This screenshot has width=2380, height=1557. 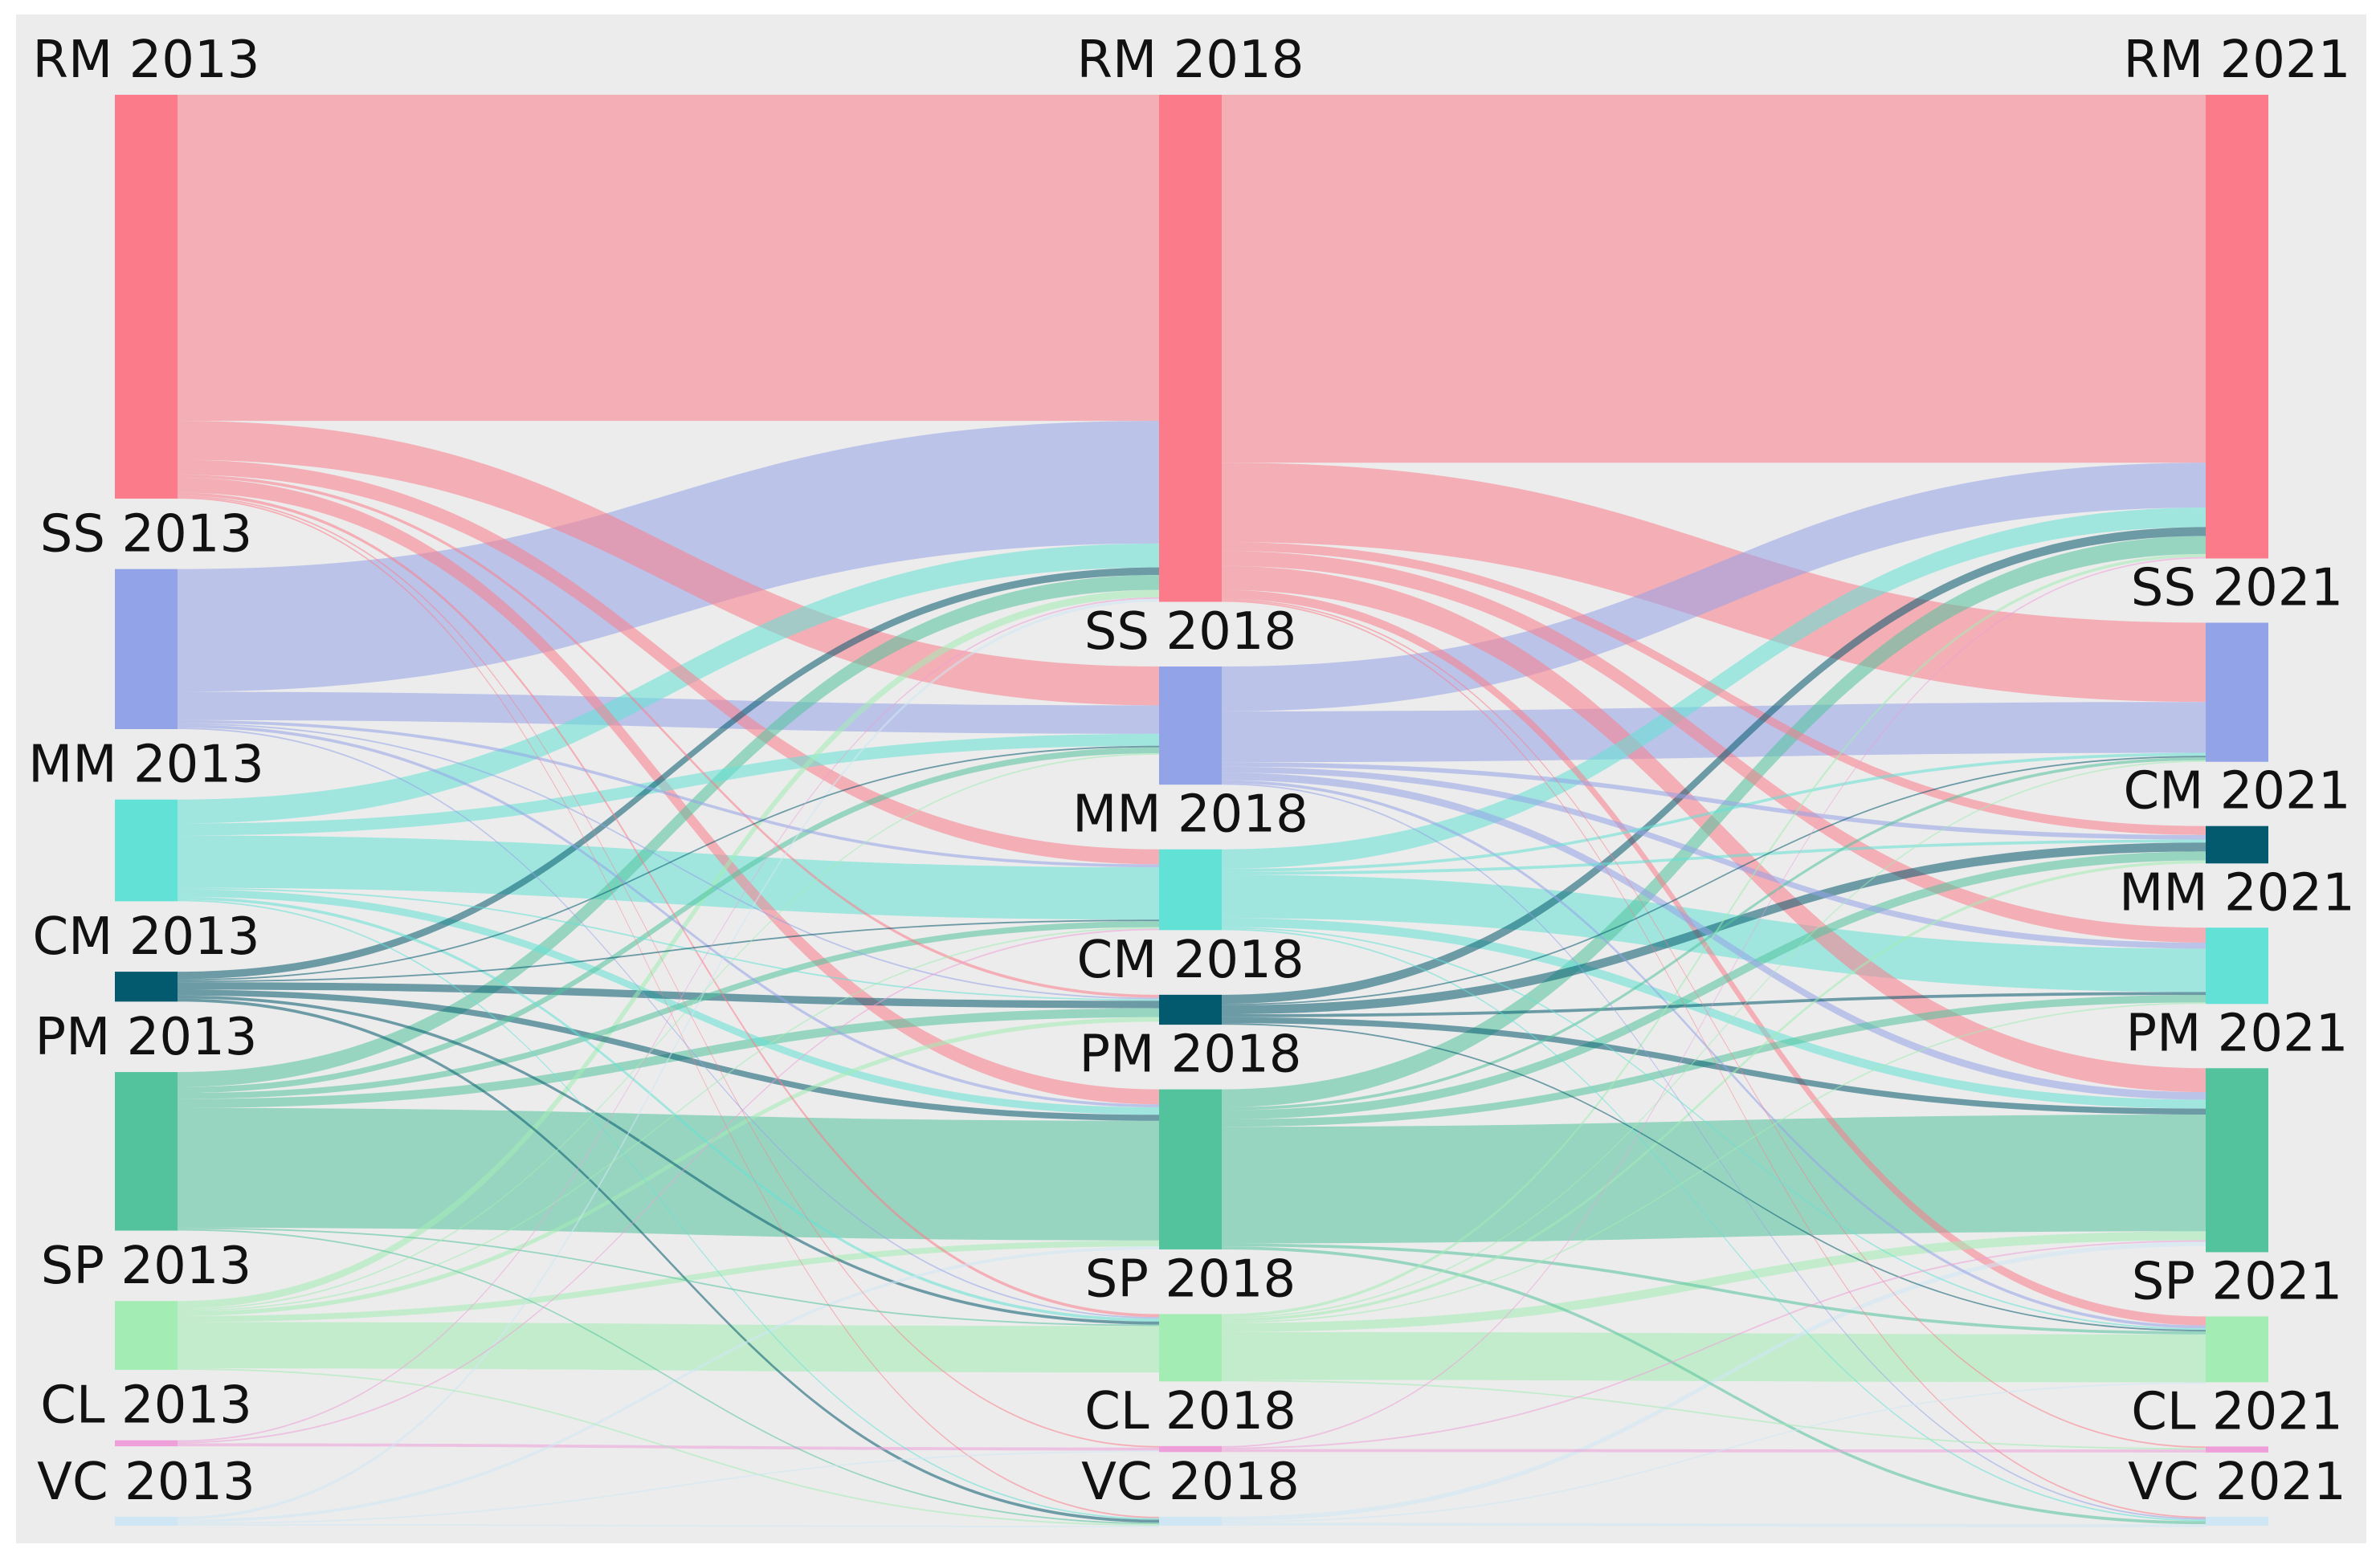 What do you see at coordinates (2237, 61) in the screenshot?
I see `label-rm-2021: RM 2021` at bounding box center [2237, 61].